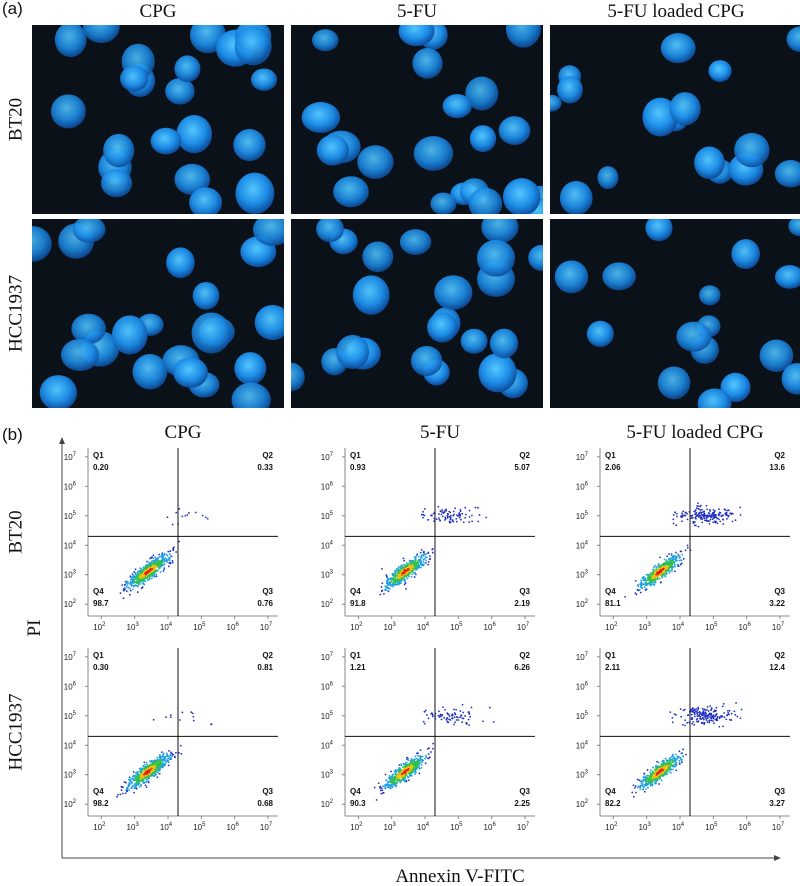 This screenshot has width=800, height=886. What do you see at coordinates (355, 455) in the screenshot?
I see `quadrant-name: Q1` at bounding box center [355, 455].